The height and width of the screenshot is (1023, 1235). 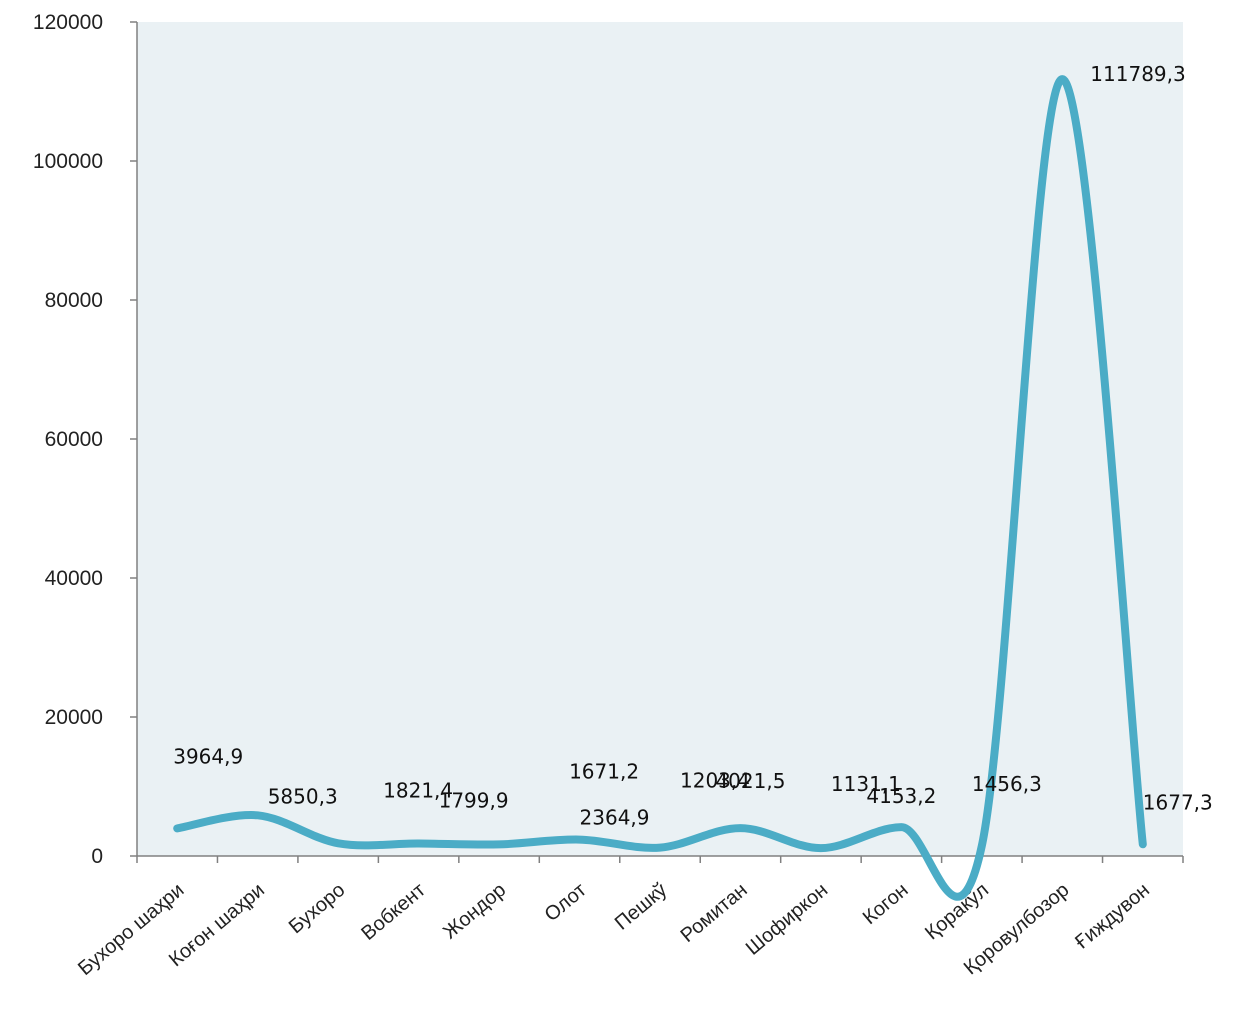 What do you see at coordinates (74, 300) in the screenshot?
I see `y-tick-label: 80000` at bounding box center [74, 300].